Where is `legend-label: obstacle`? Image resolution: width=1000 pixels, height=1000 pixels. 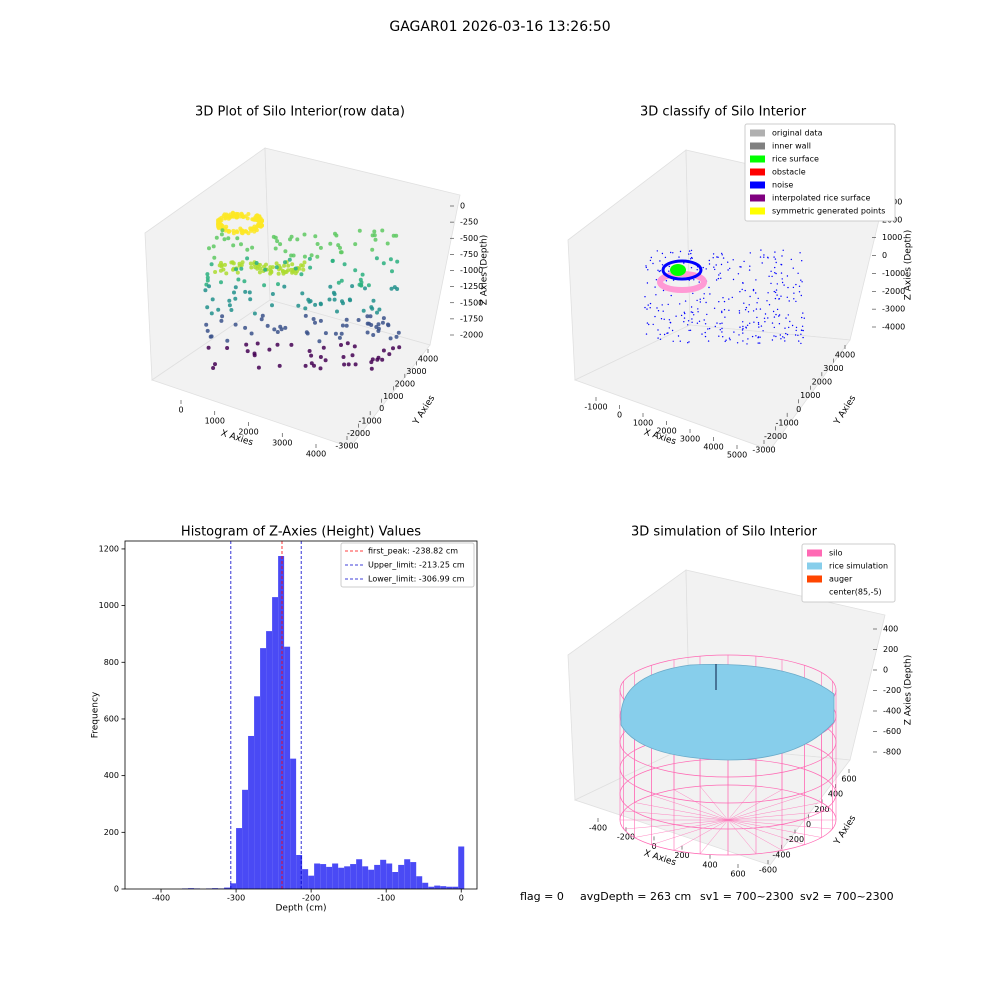 legend-label: obstacle is located at coordinates (789, 172).